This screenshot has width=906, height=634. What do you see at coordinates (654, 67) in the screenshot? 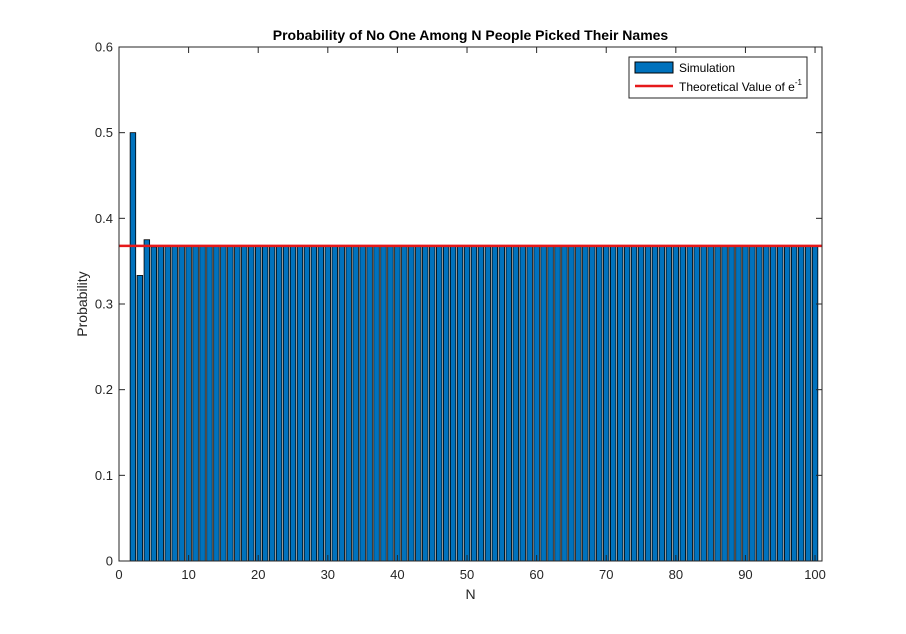
I see `legend-swatch-simulation` at bounding box center [654, 67].